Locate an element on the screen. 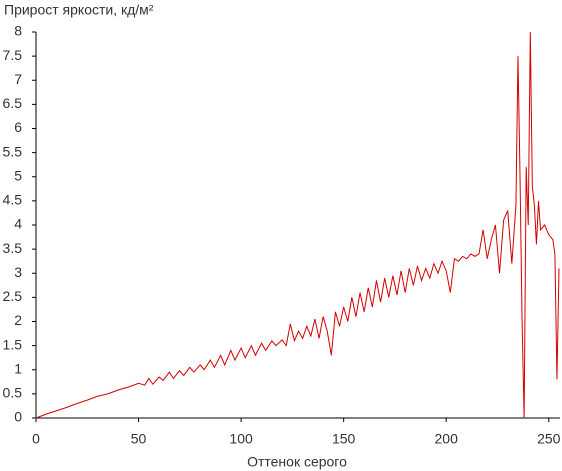 This screenshot has height=471, width=562. y-tick-label: 6 is located at coordinates (18, 127).